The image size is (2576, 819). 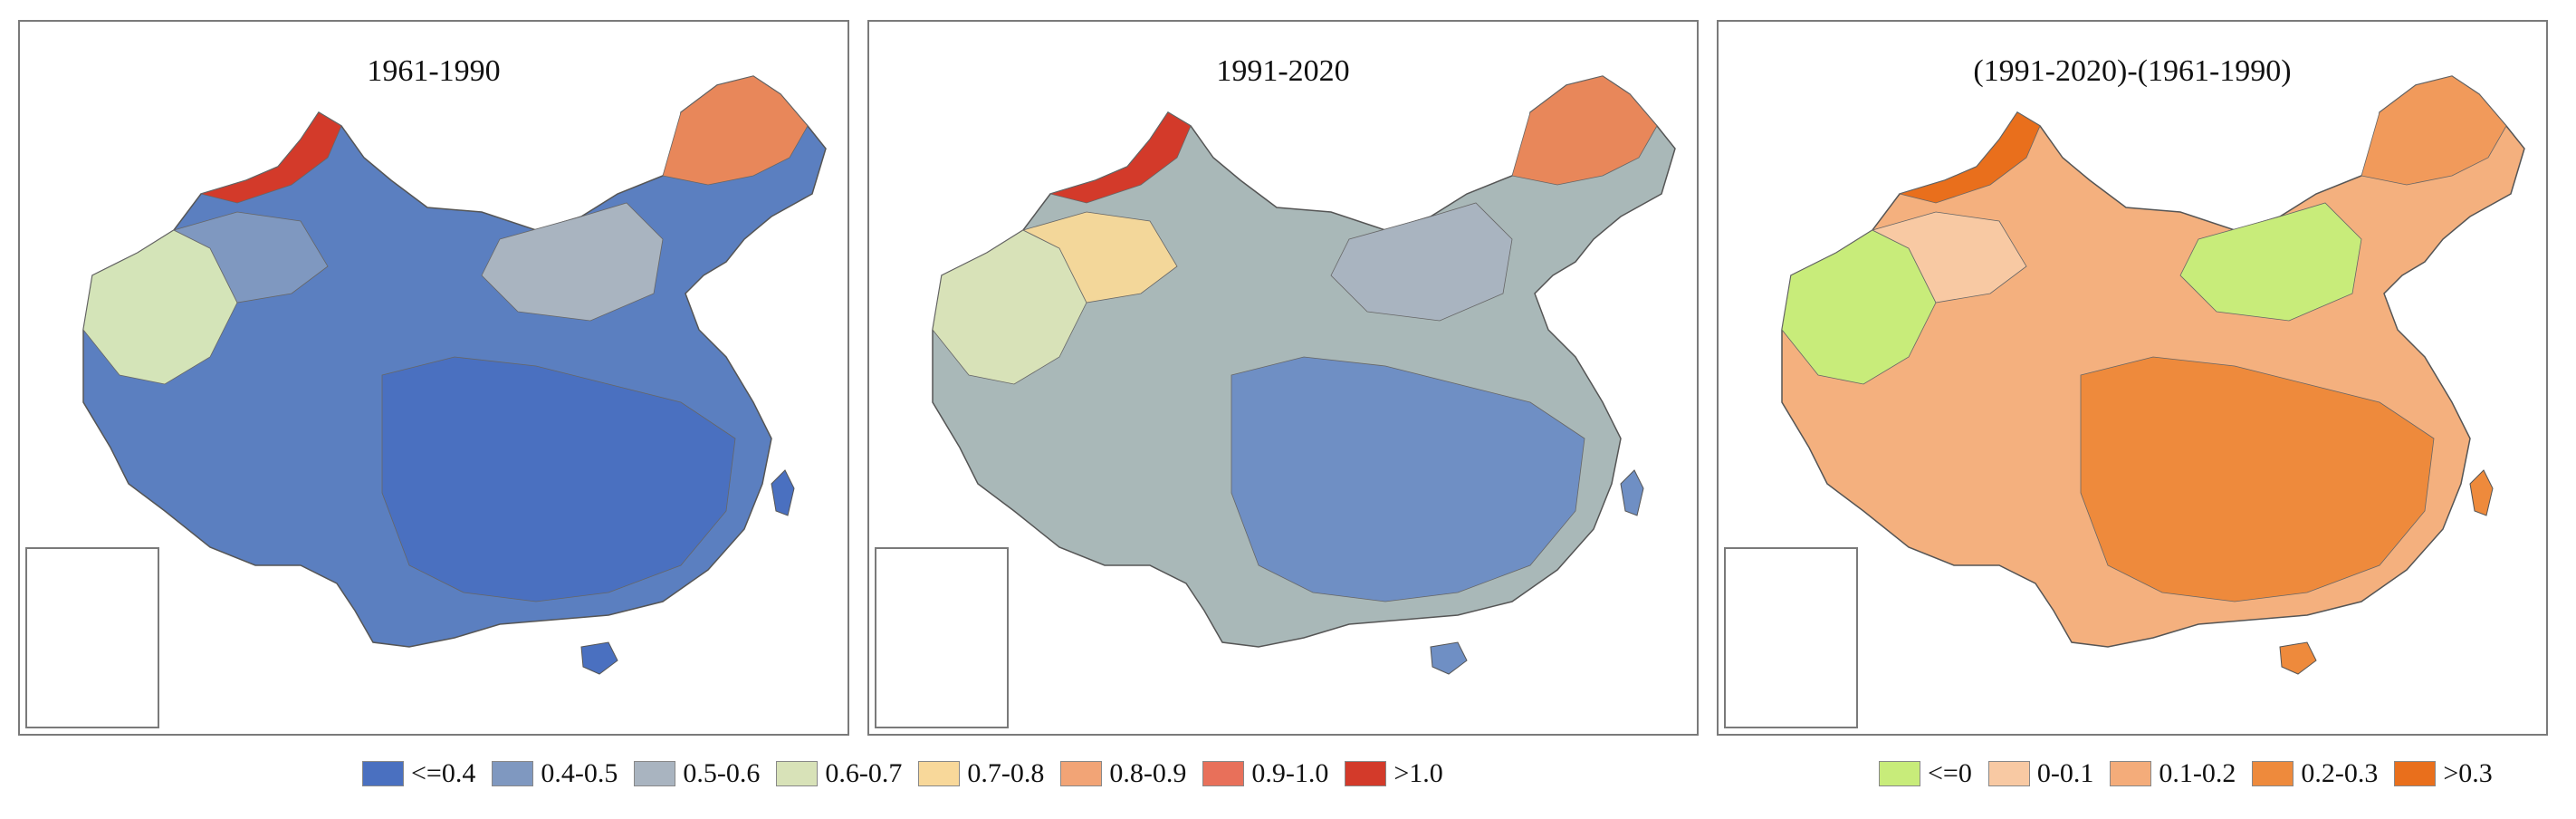 I want to click on legend-item: 0-0.1, so click(x=2040, y=774).